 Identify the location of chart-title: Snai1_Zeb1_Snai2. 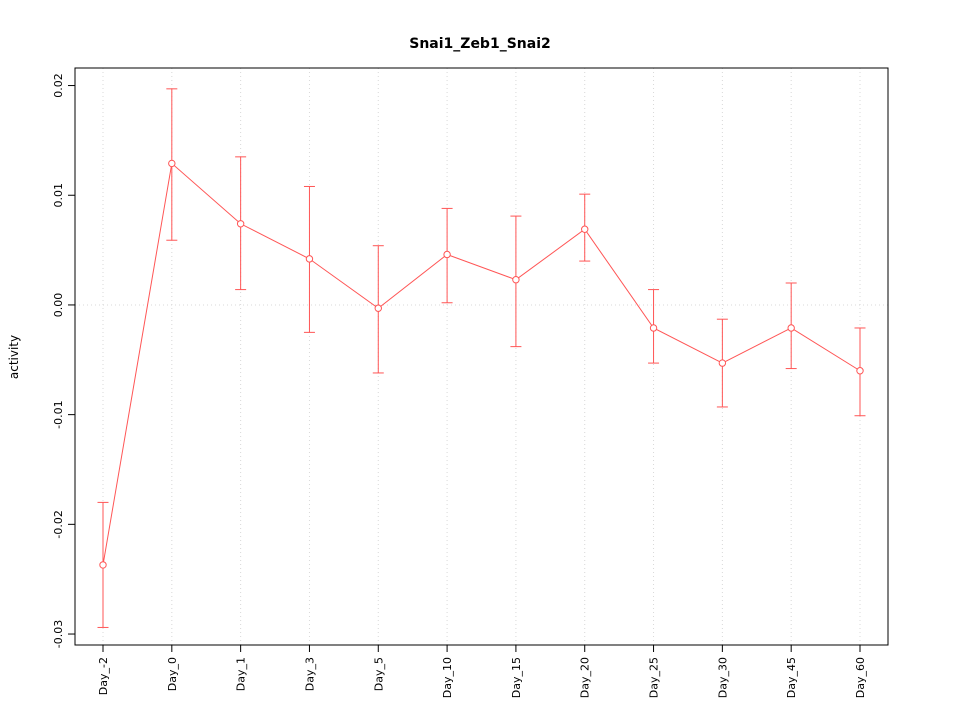
(480, 44).